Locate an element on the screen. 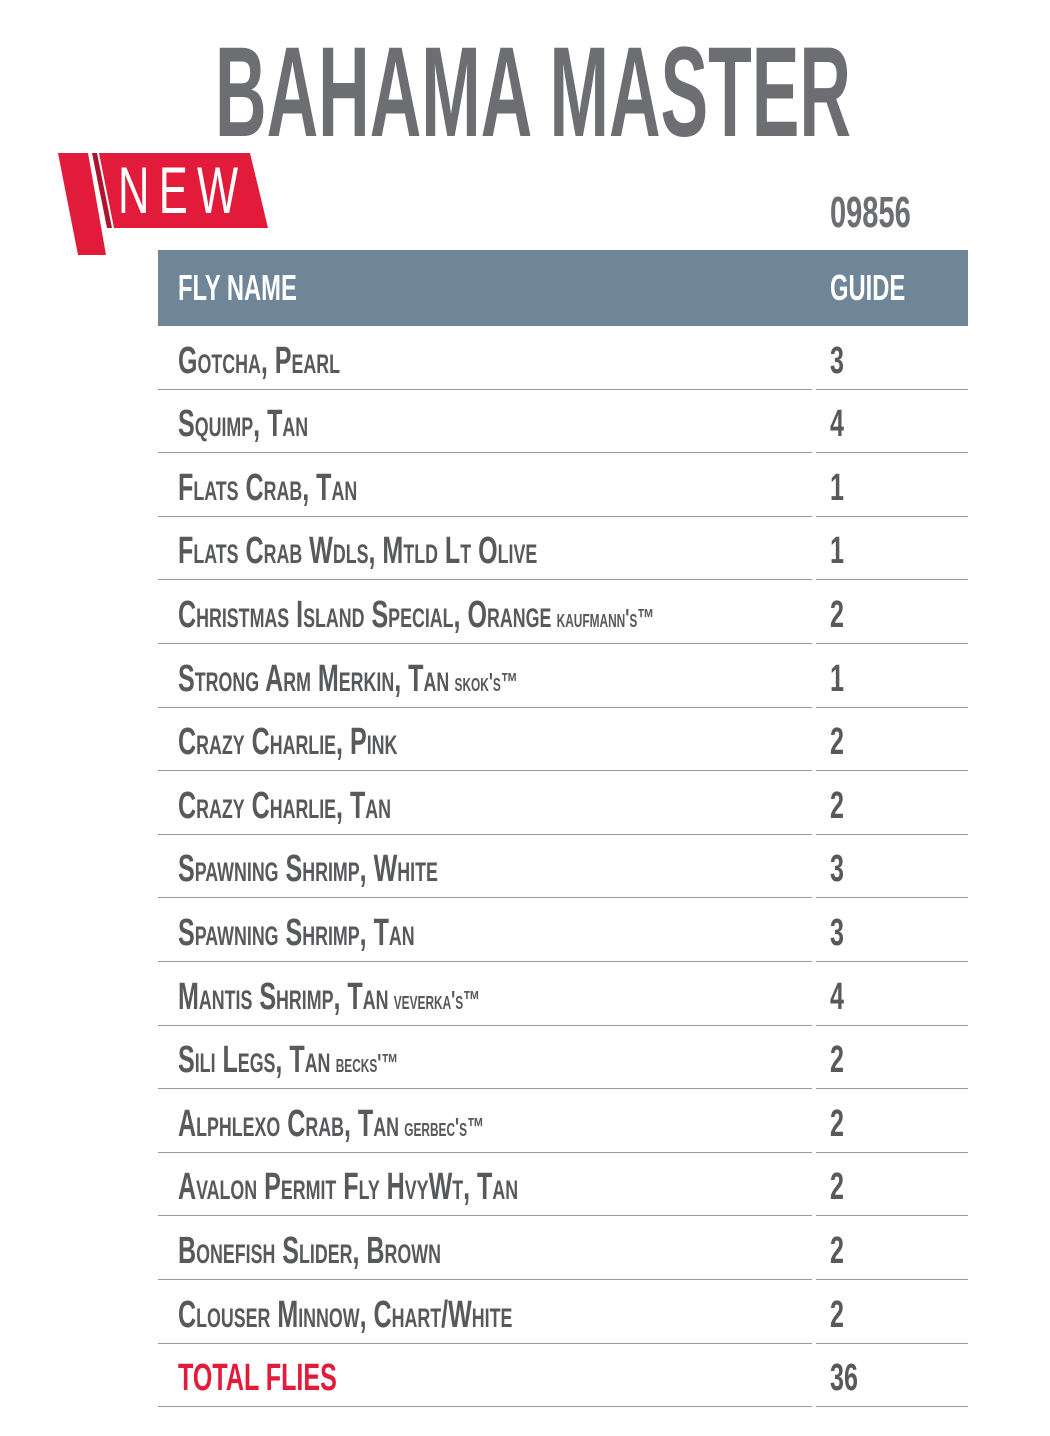 The height and width of the screenshot is (1436, 1050). name-cell: Spawning Shrimp, Tan is located at coordinates (485, 930).